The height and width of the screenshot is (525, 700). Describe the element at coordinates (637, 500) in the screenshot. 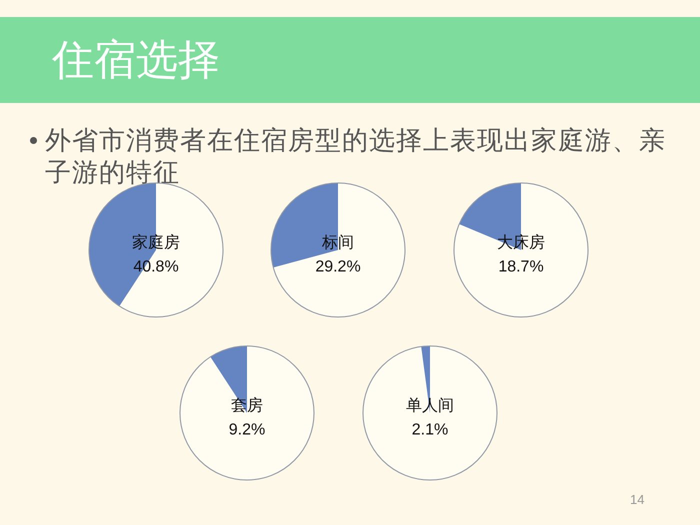

I see `text: 14` at that location.